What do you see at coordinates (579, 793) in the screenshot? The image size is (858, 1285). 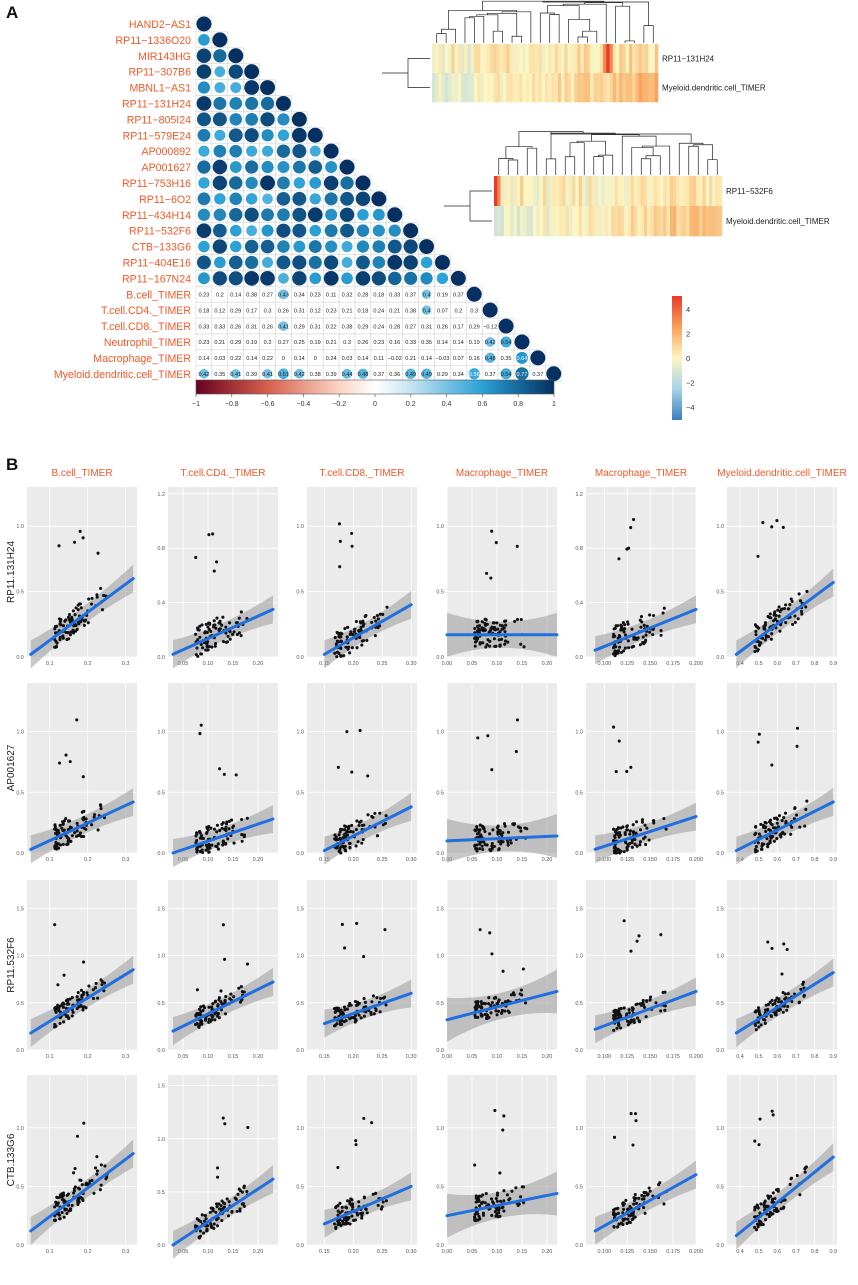 I see `y-tick-label: 0.5` at bounding box center [579, 793].